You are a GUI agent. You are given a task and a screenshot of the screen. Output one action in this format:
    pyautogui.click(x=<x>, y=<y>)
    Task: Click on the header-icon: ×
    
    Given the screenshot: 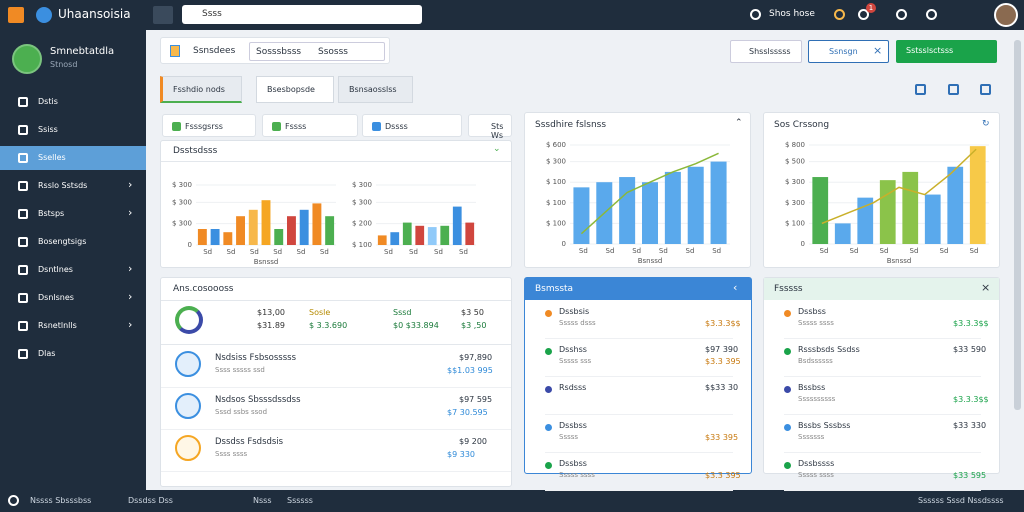 What is the action you would take?
    pyautogui.click(x=986, y=287)
    